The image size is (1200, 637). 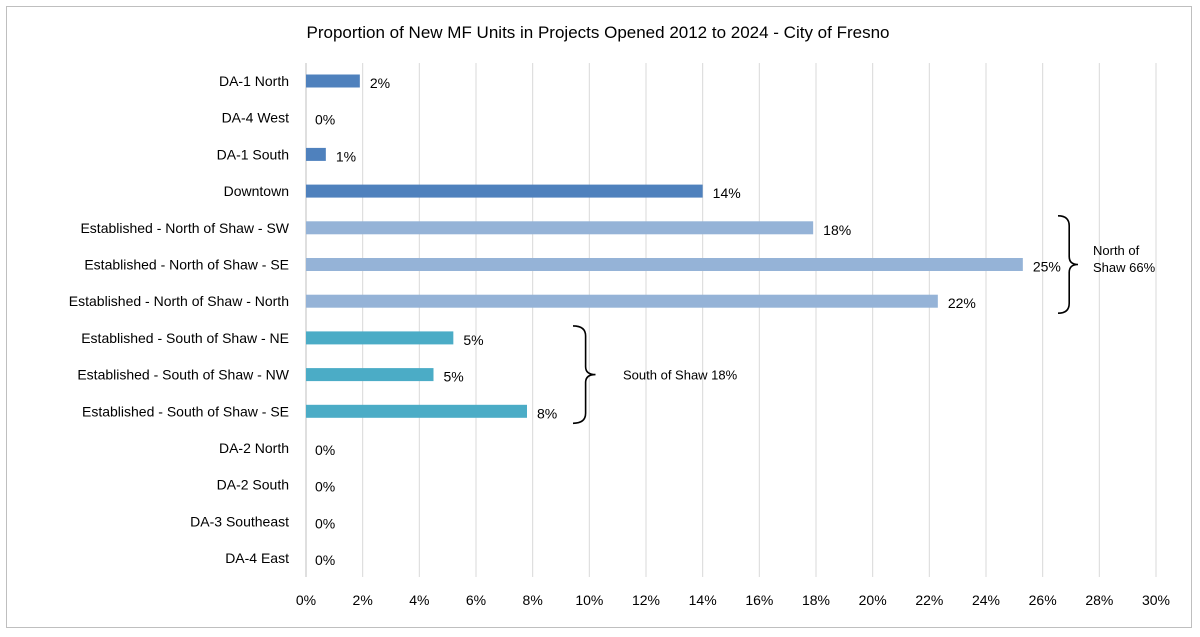 What do you see at coordinates (816, 600) in the screenshot?
I see `x-tick-label: 18%` at bounding box center [816, 600].